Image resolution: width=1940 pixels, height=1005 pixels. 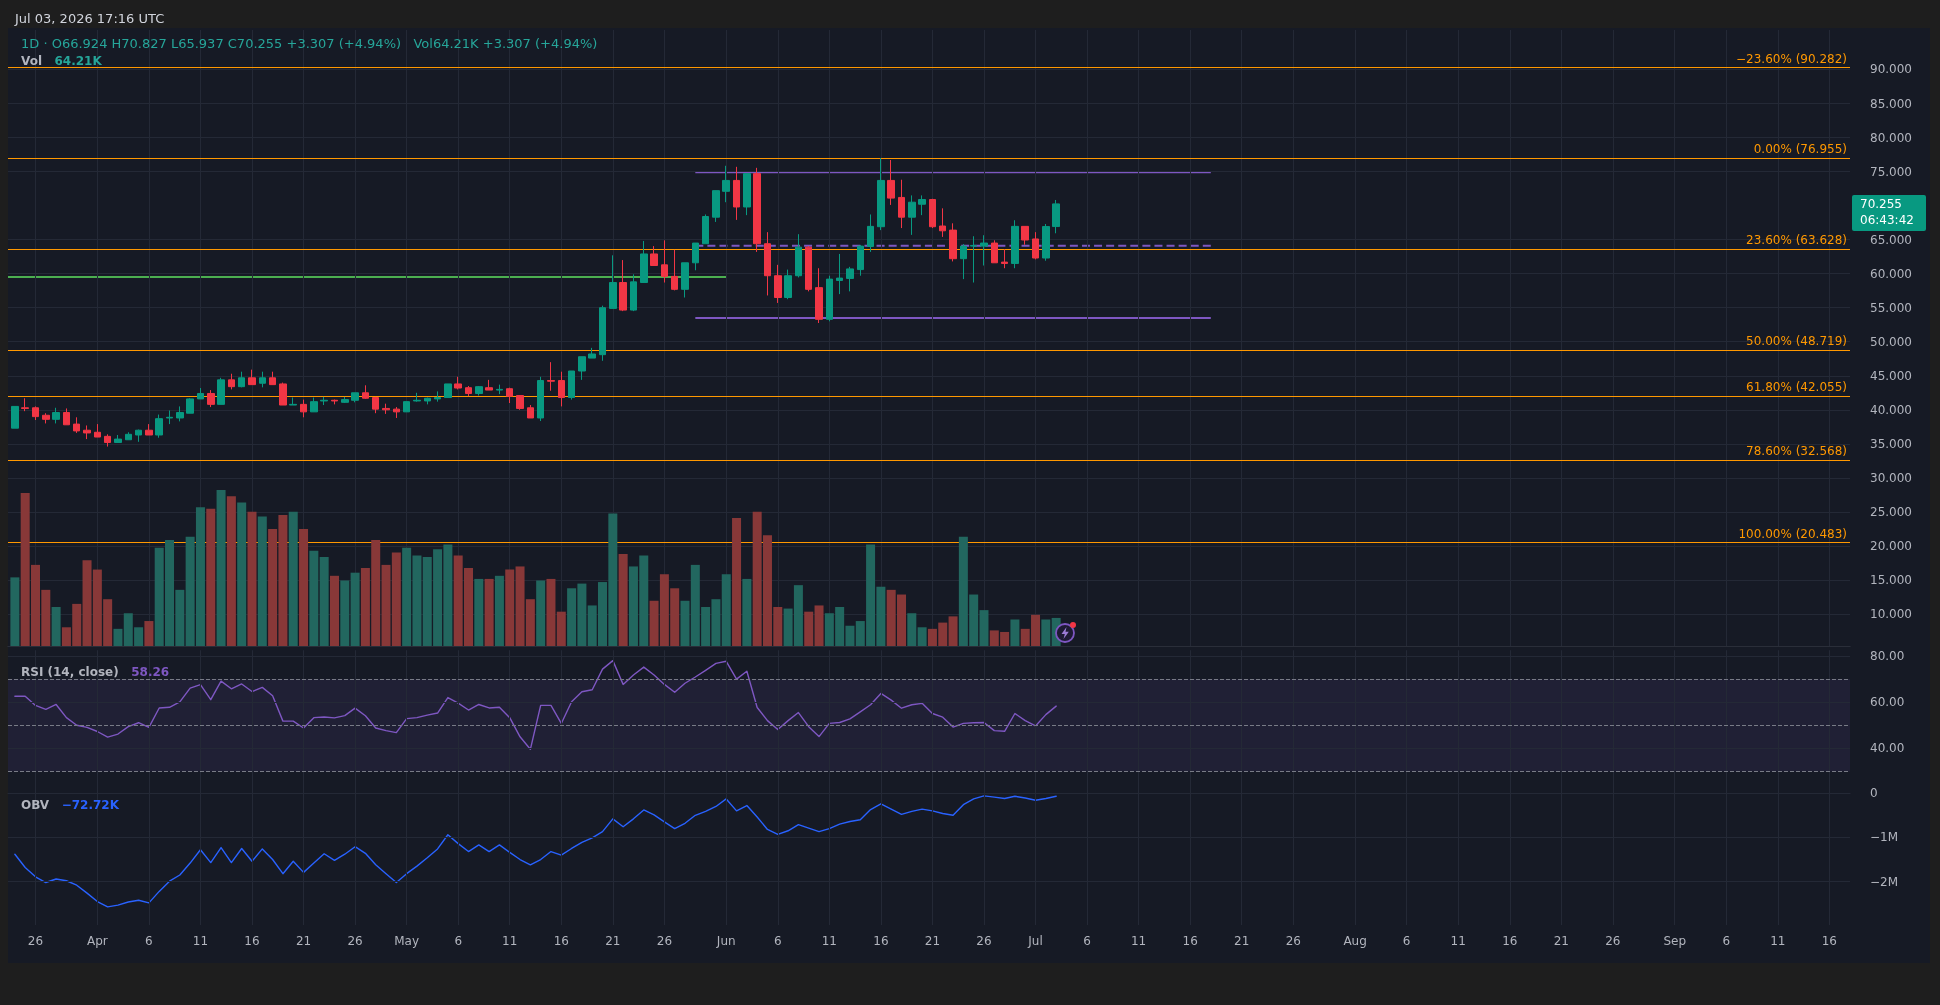 What do you see at coordinates (1887, 219) in the screenshot?
I see `text: 06:43:42` at bounding box center [1887, 219].